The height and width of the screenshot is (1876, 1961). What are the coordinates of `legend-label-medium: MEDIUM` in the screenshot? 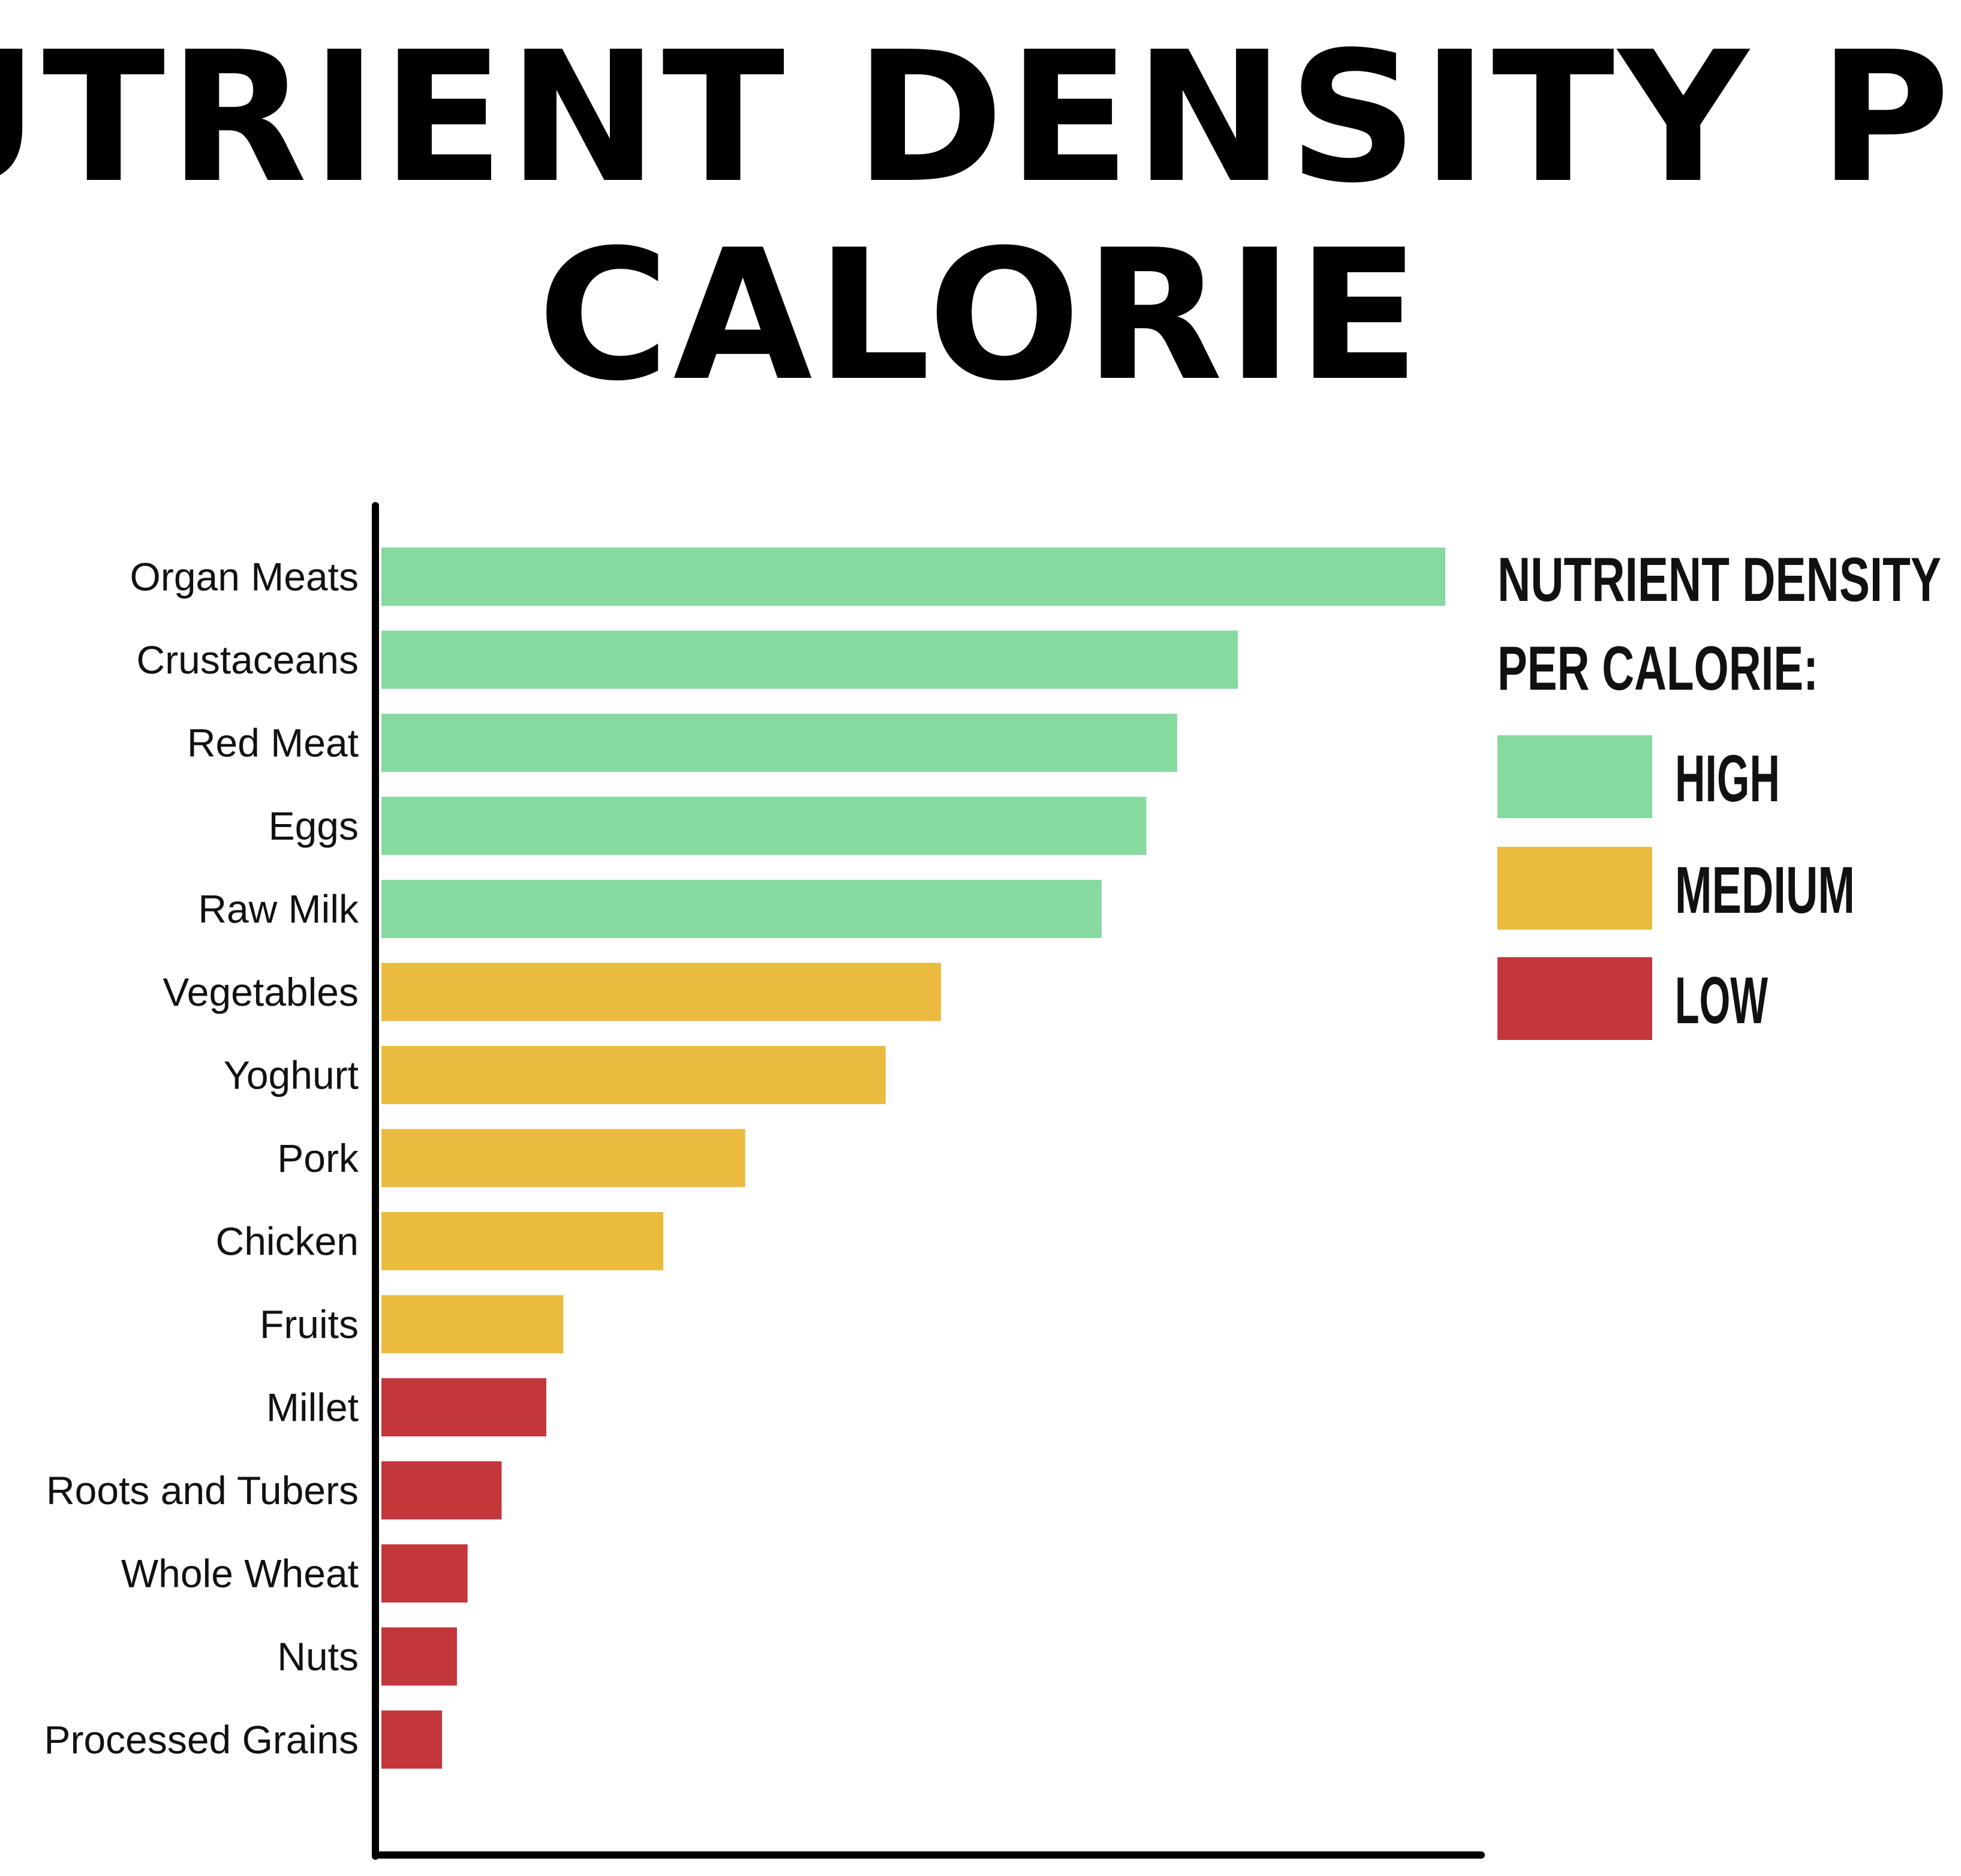 It's located at (1765, 890).